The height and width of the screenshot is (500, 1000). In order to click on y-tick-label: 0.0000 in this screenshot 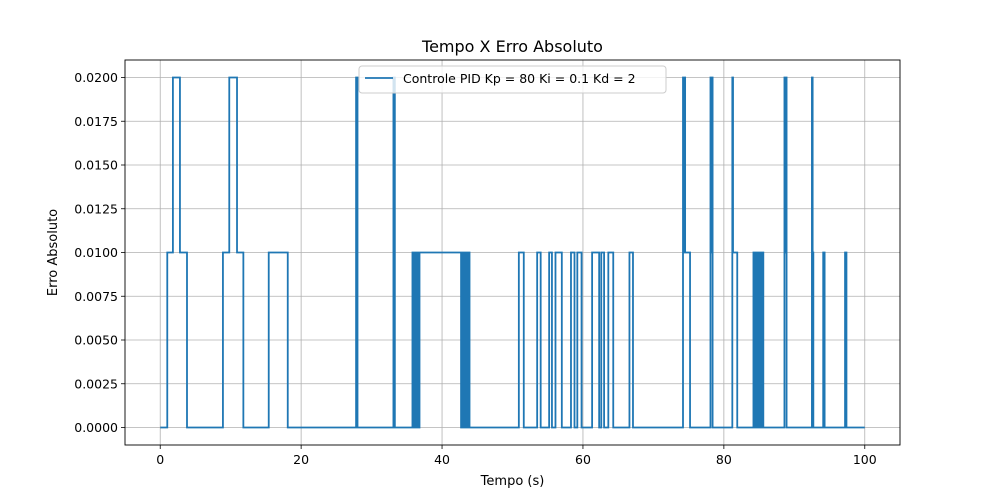, I will do `click(96, 427)`.